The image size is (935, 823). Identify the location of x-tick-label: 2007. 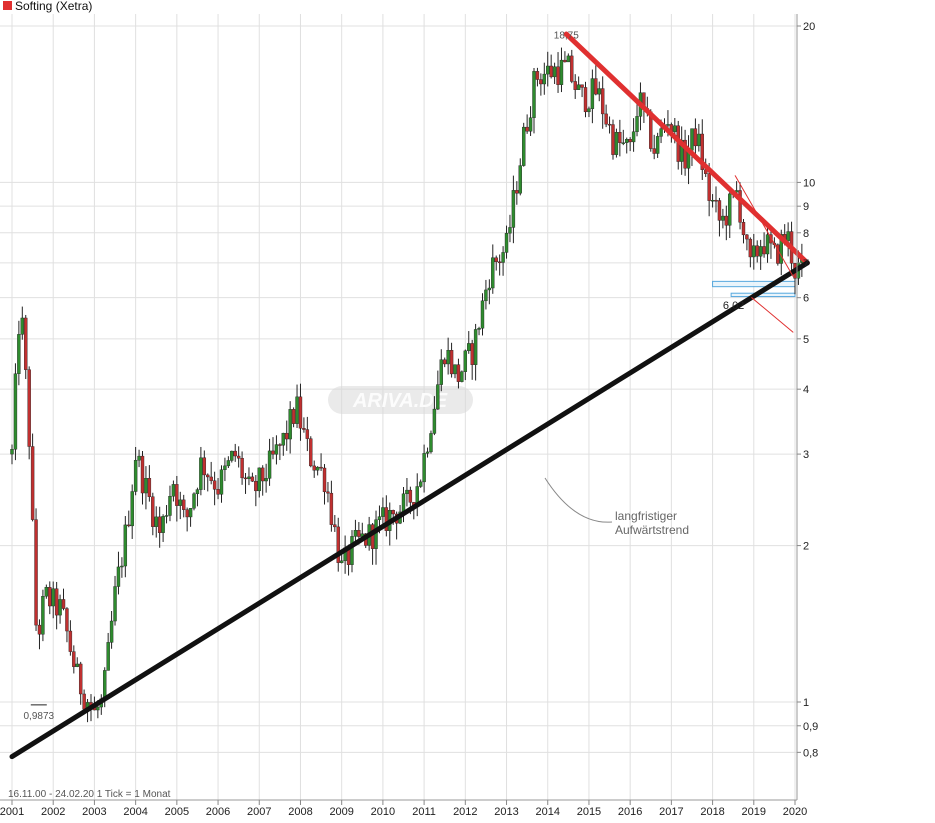
(259, 812).